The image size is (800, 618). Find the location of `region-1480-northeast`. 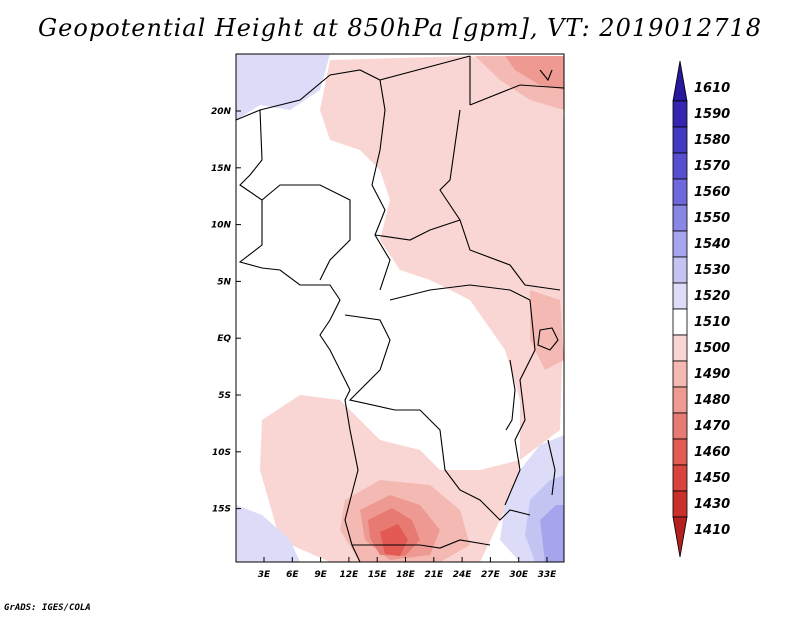

region-1480-northeast is located at coordinates (534, 73).